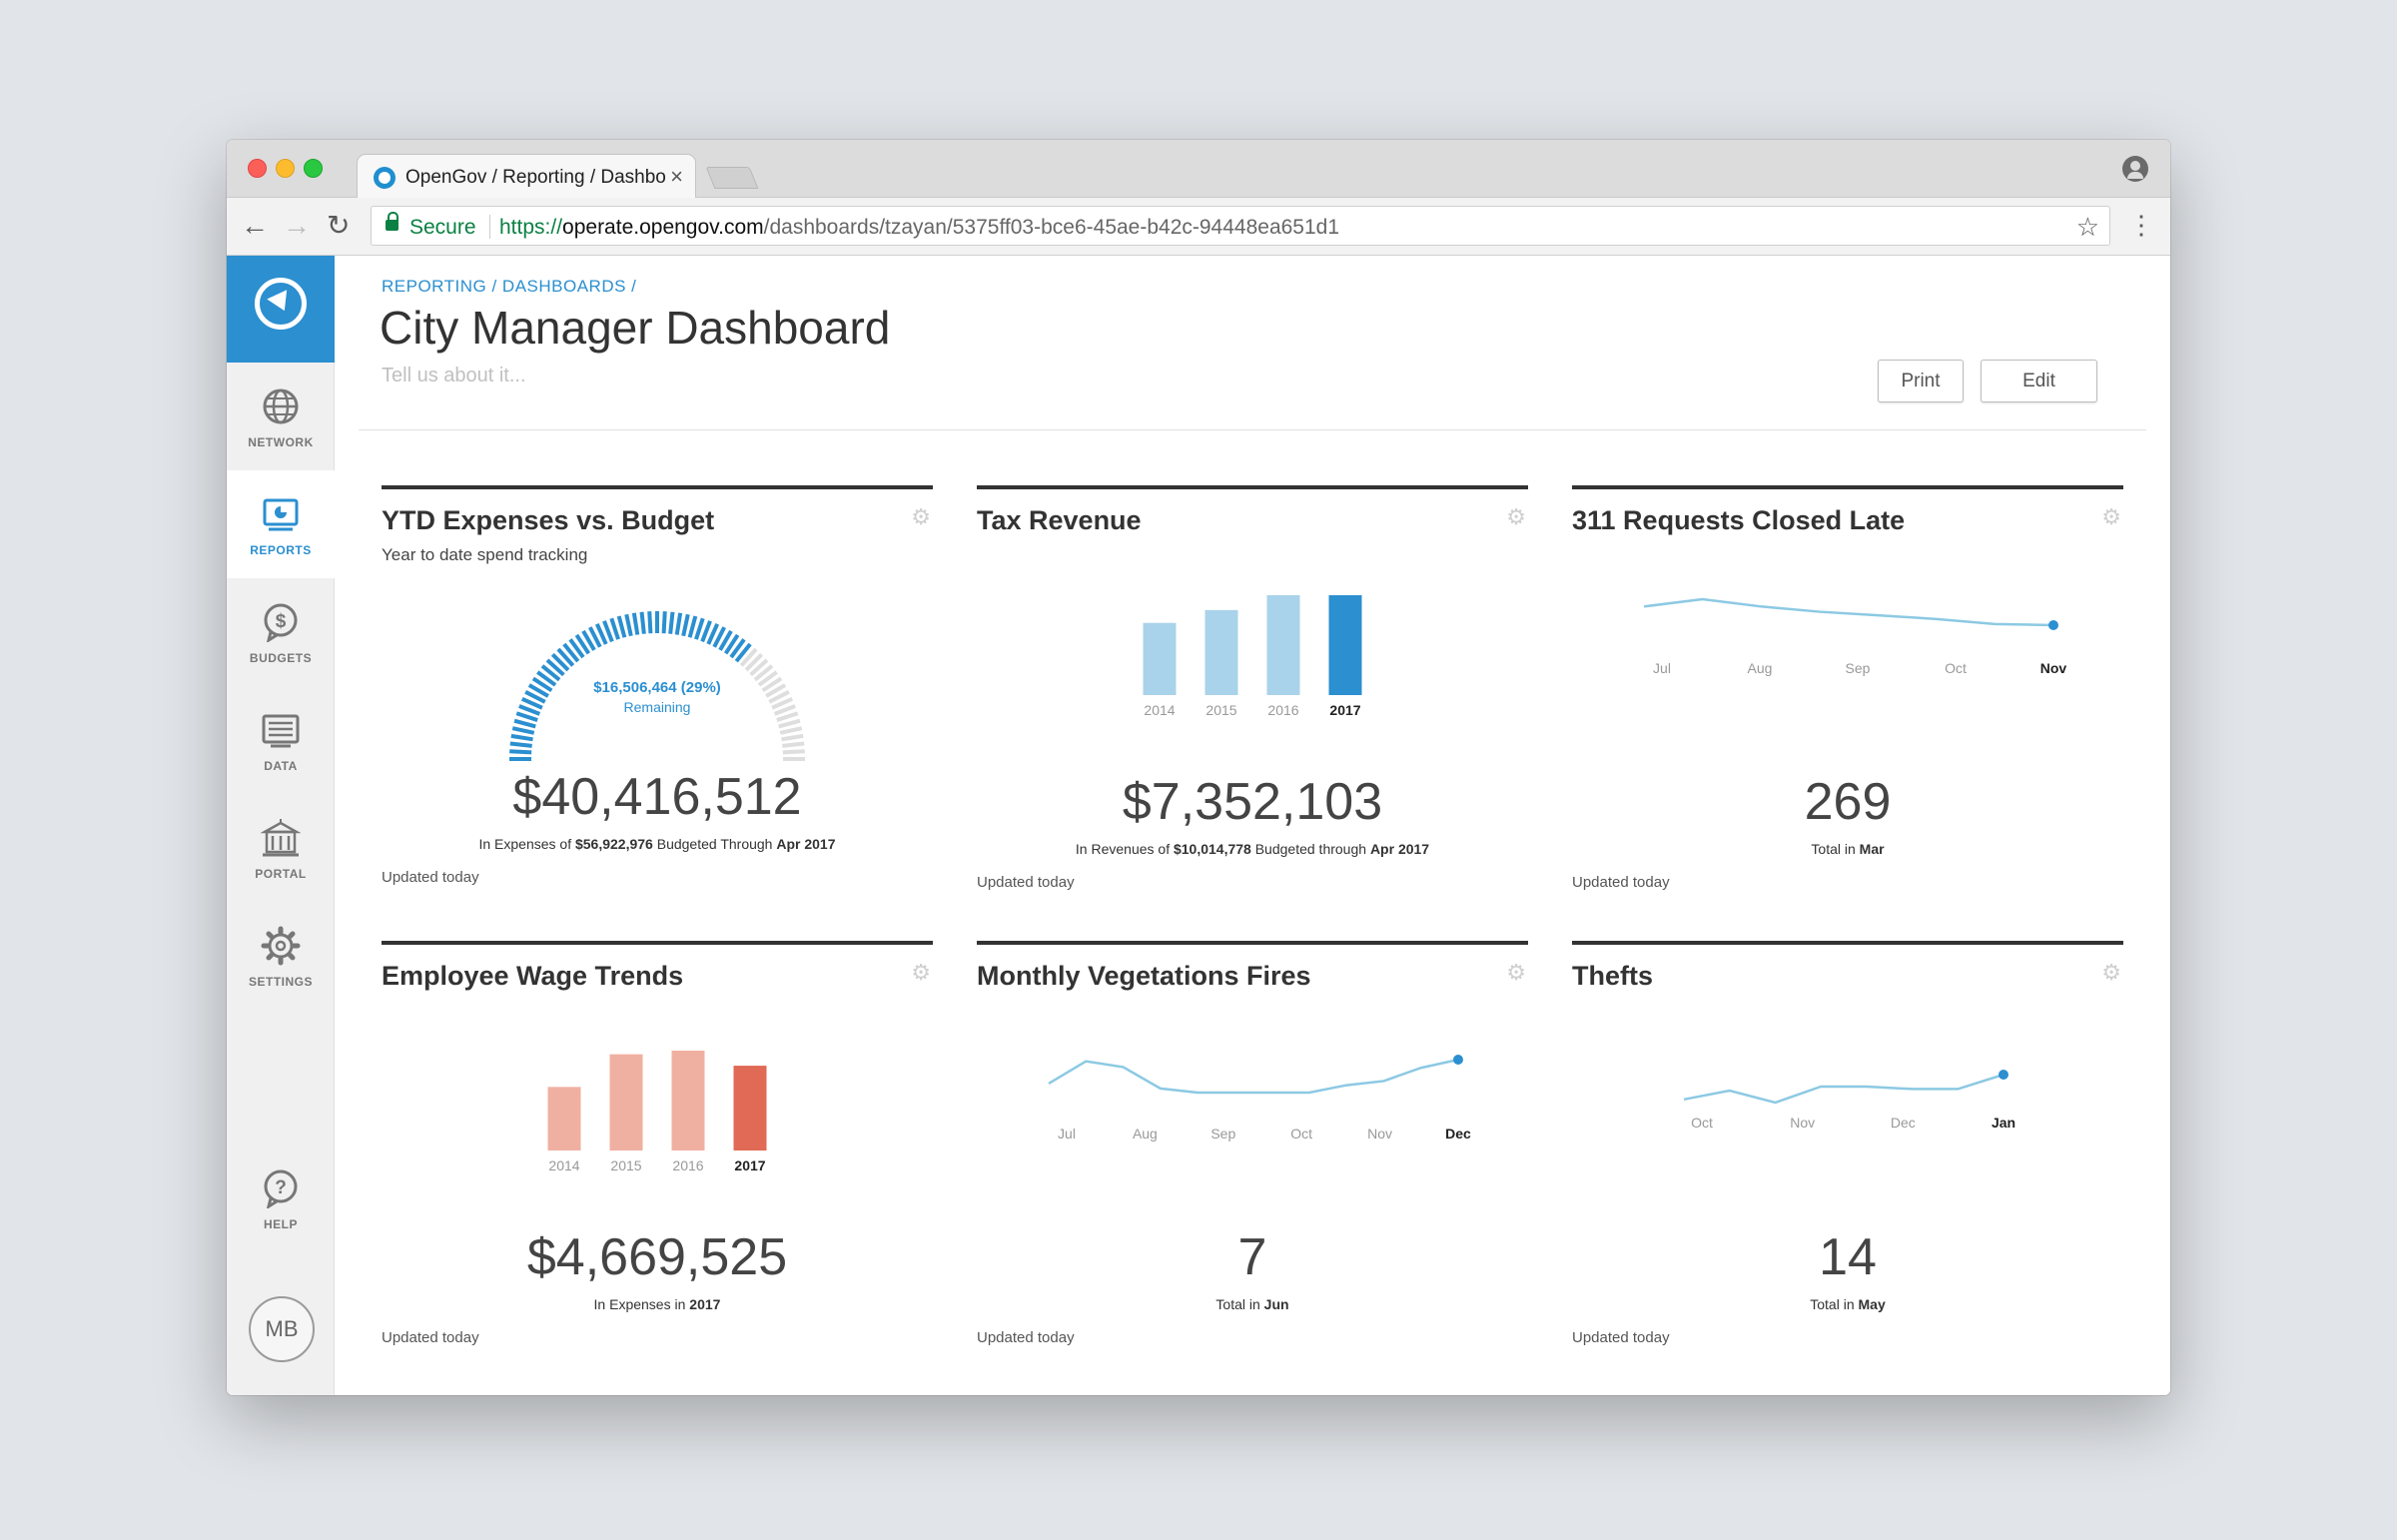  What do you see at coordinates (1904, 1123) in the screenshot?
I see `axis-tick-label: Dec` at bounding box center [1904, 1123].